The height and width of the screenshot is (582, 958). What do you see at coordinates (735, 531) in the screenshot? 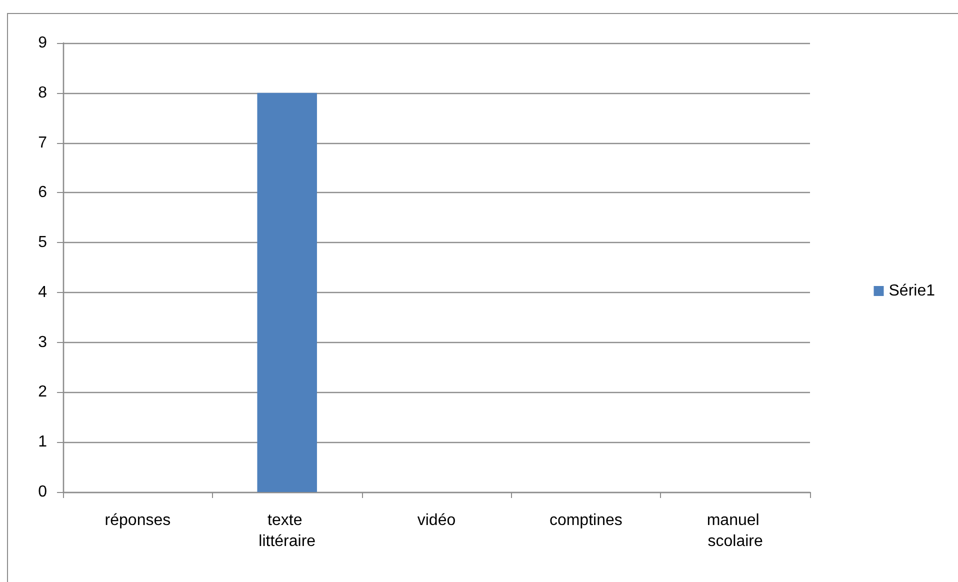
I see `x-tick-label: manuel scolaire` at bounding box center [735, 531].